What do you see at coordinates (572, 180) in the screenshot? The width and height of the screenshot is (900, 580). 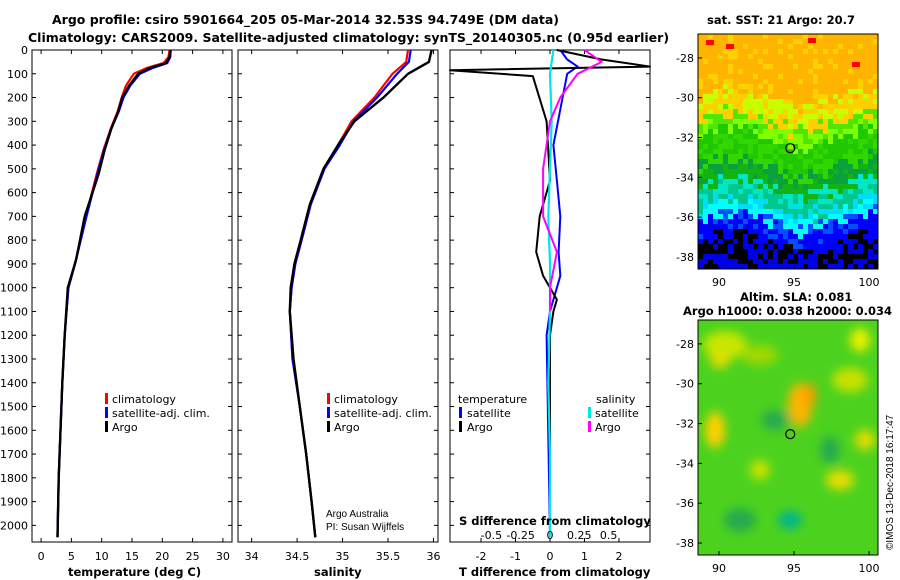 I see `series-line-salinity-argo` at bounding box center [572, 180].